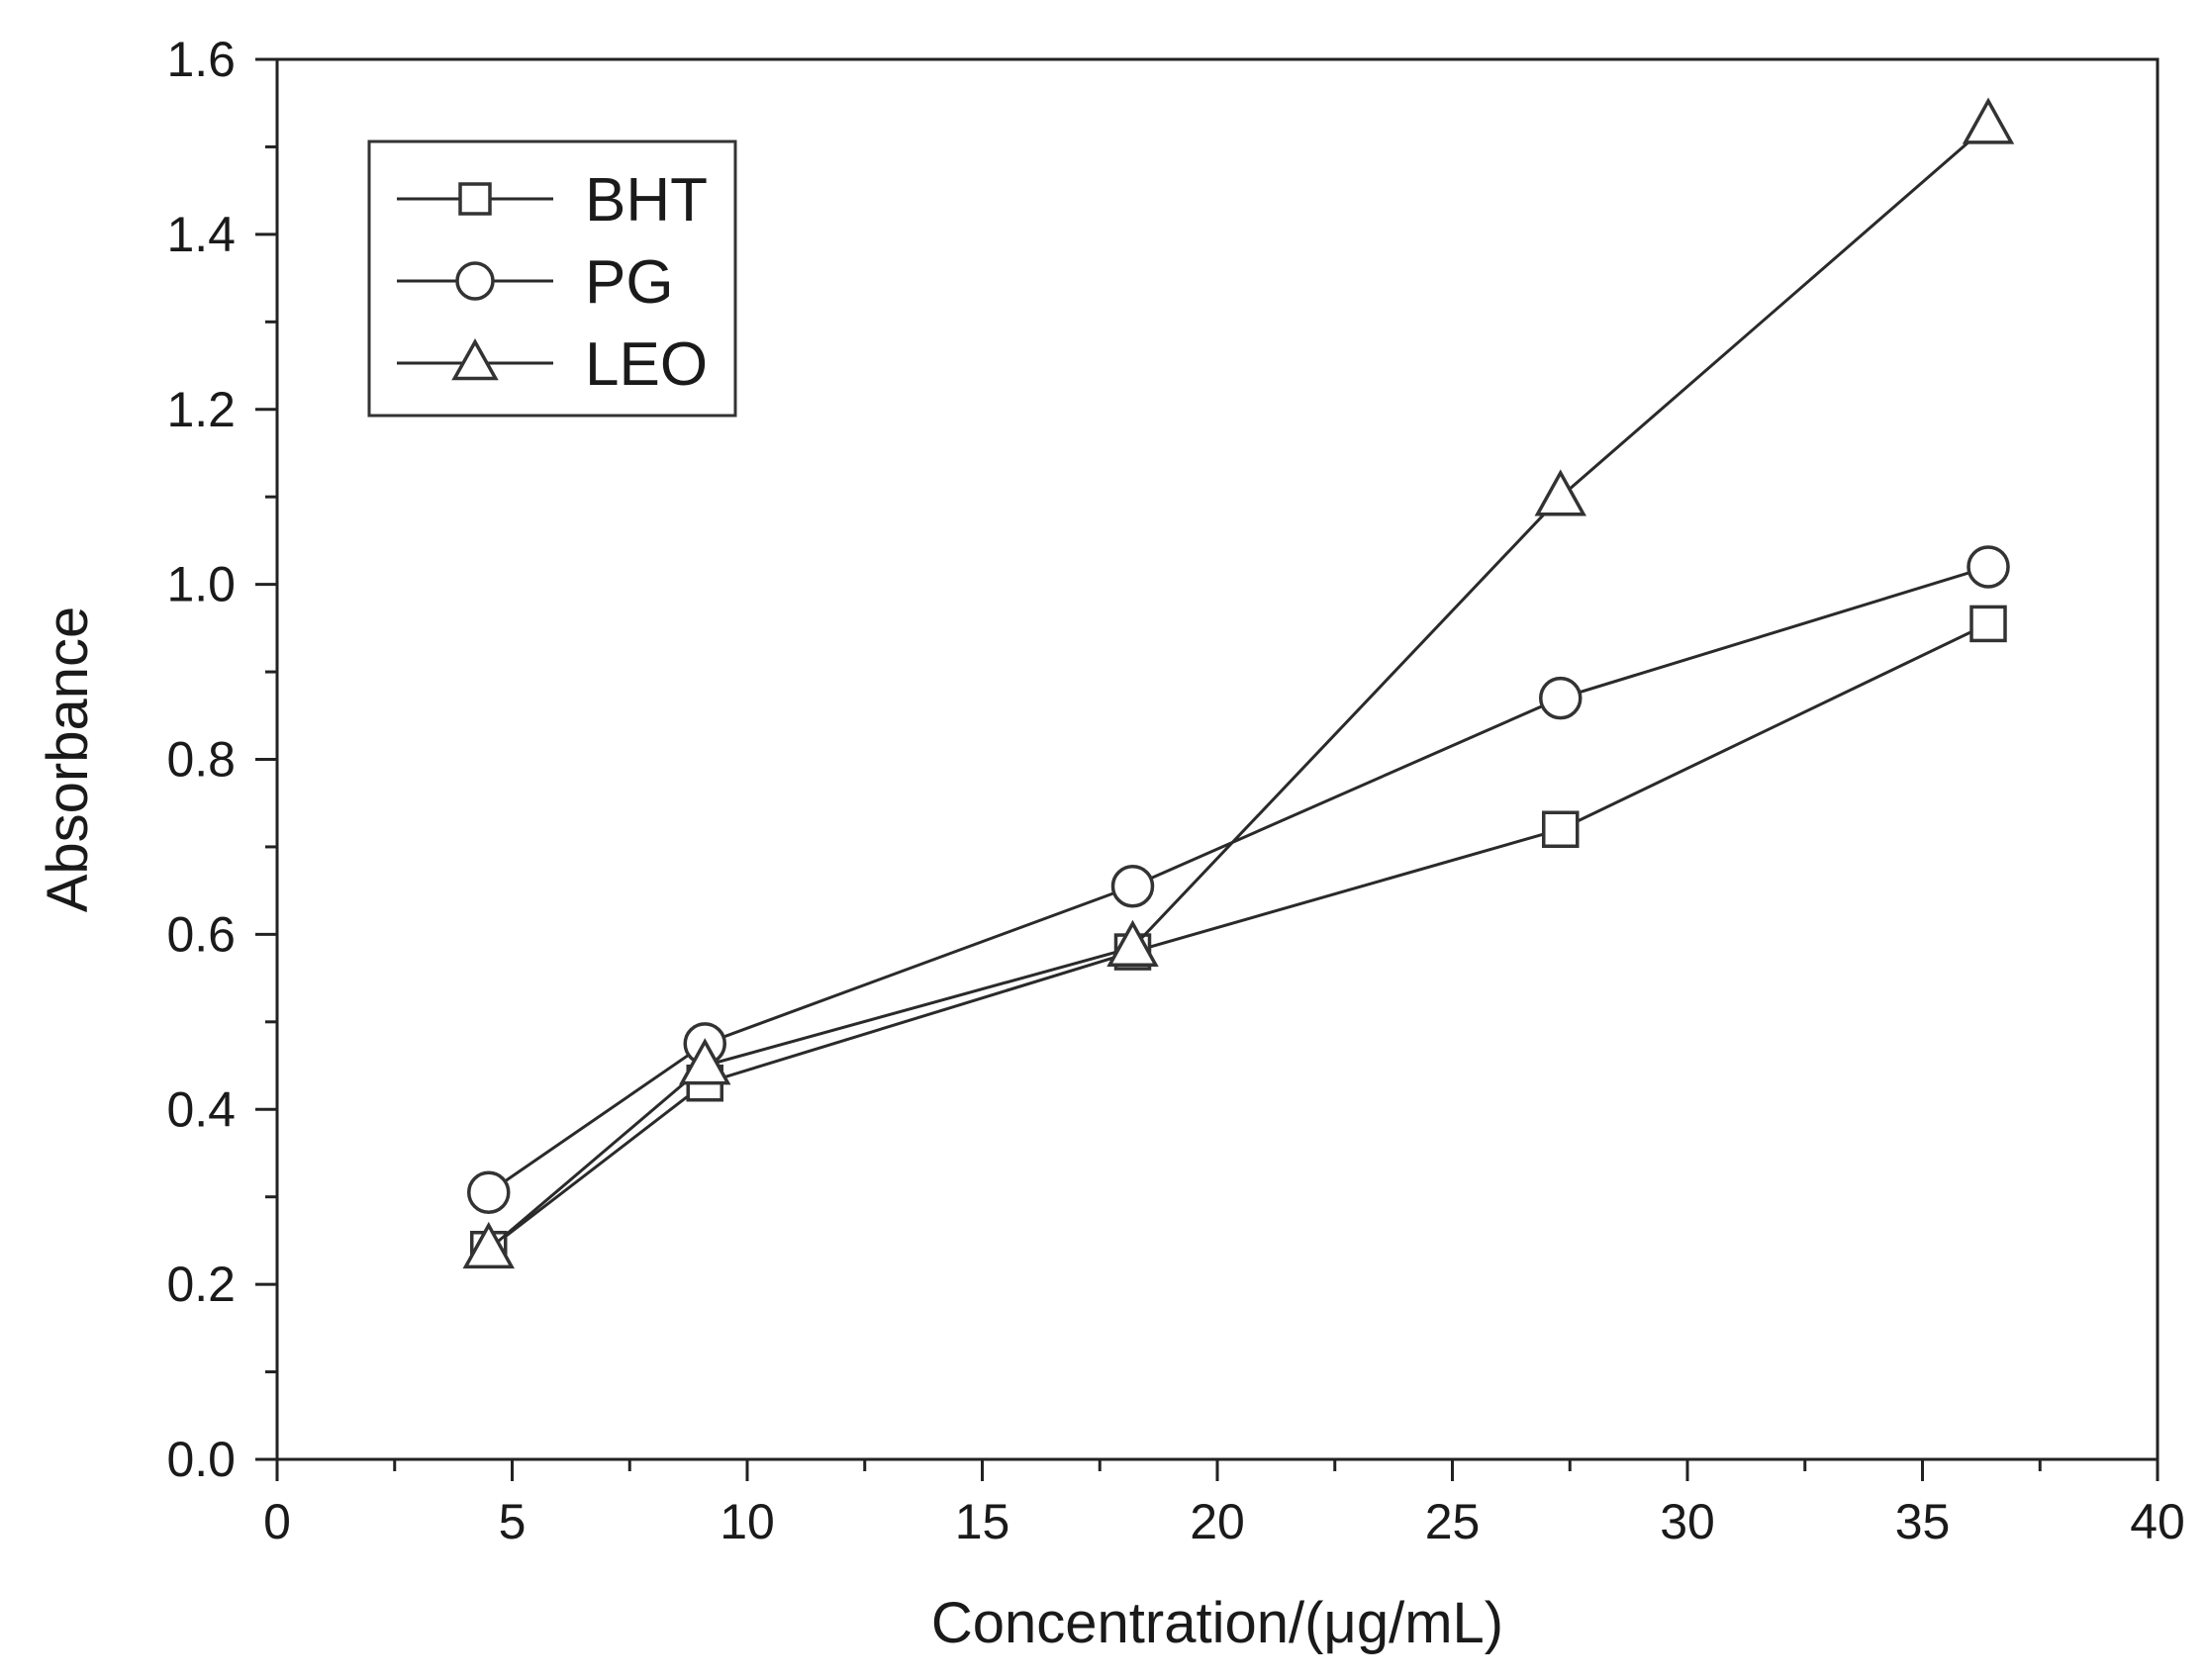 The height and width of the screenshot is (1680, 2208). Describe the element at coordinates (1688, 1521) in the screenshot. I see `x-tick-label: 30` at that location.